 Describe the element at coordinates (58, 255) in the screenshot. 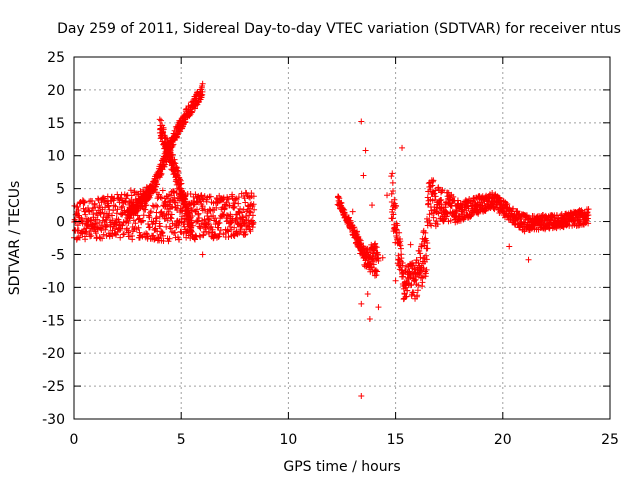

I see `y-tick-label: -5` at that location.